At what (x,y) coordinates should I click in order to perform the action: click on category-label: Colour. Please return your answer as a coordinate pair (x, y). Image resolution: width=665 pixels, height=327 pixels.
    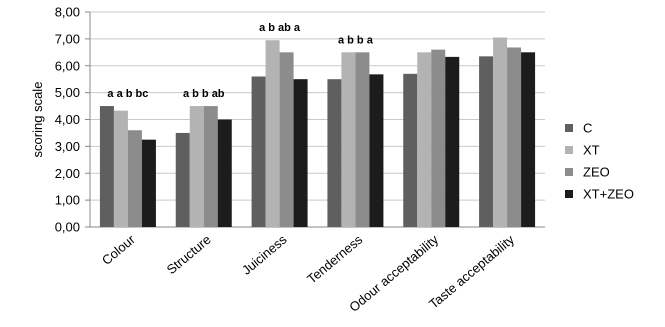
    Looking at the image, I should click on (118, 249).